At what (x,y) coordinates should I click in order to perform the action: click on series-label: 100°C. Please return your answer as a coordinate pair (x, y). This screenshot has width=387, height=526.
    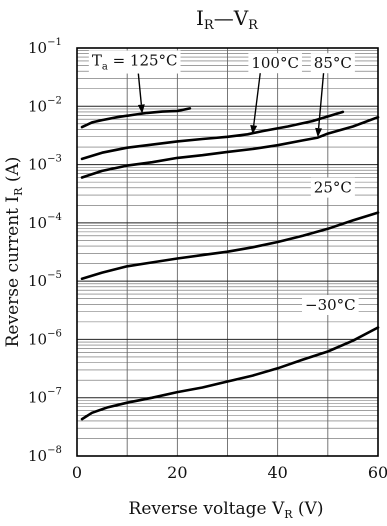
    Looking at the image, I should click on (275, 63).